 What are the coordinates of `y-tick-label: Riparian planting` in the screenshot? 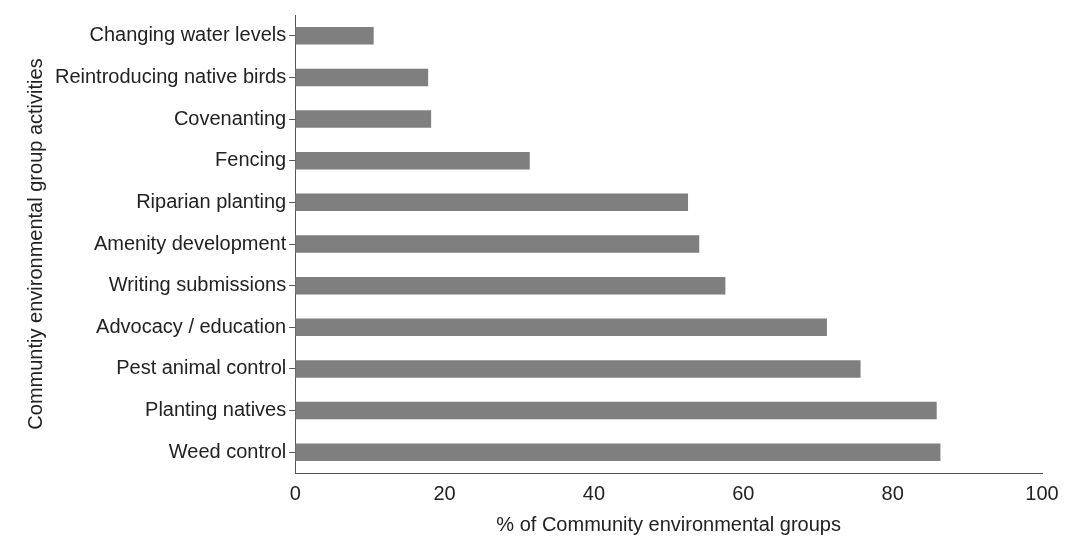 It's located at (211, 200).